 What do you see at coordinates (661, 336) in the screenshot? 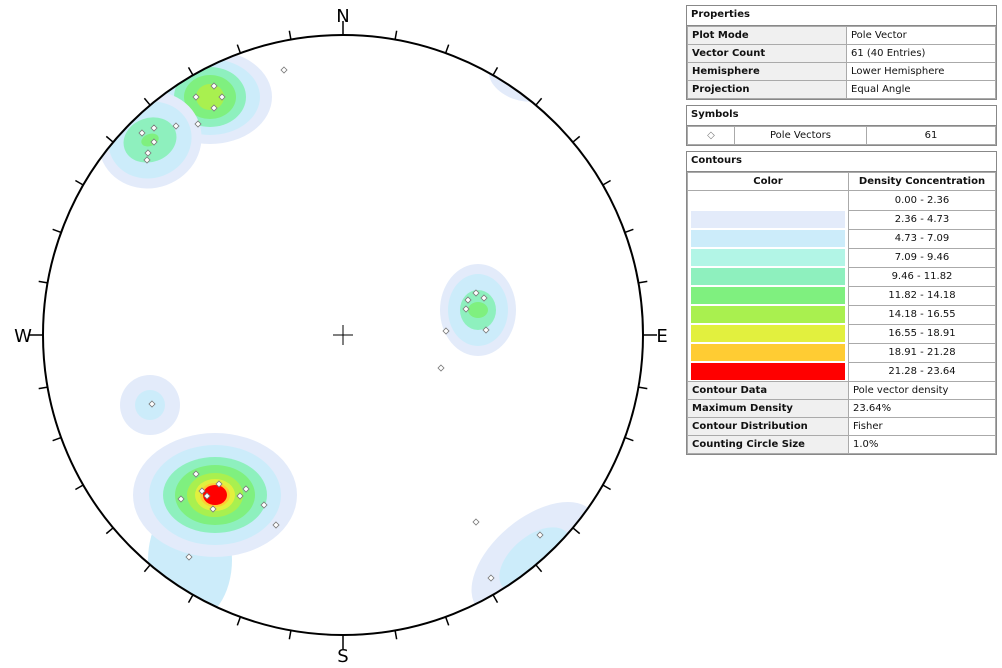
I see `east-label: E` at bounding box center [661, 336].